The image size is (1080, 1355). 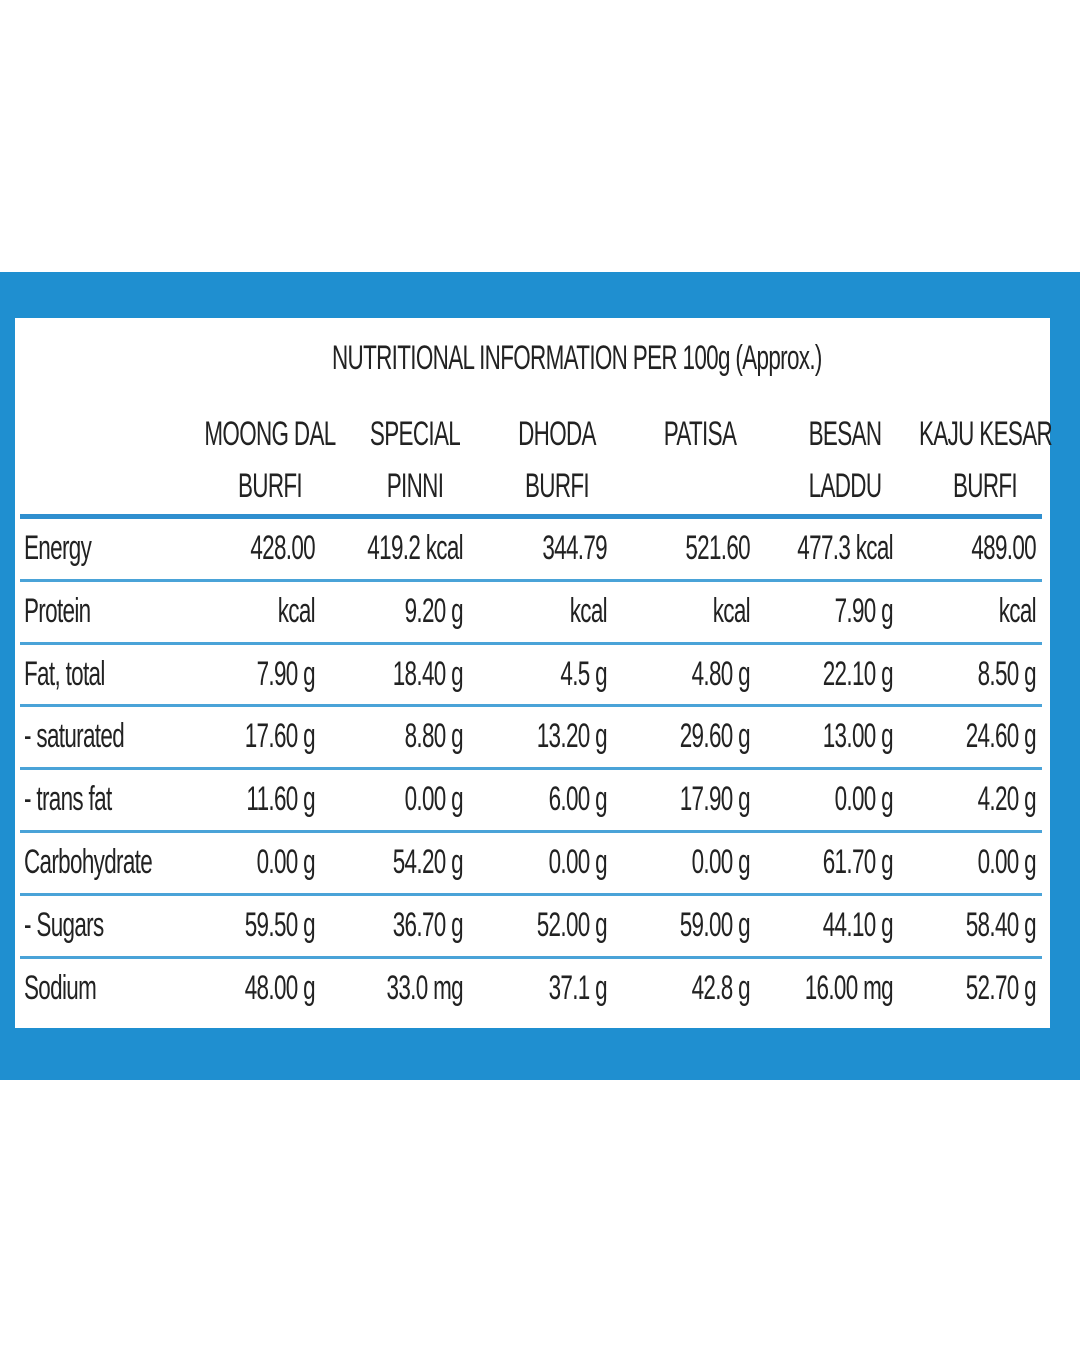 I want to click on cell: 58.40 g, so click(x=1001, y=924).